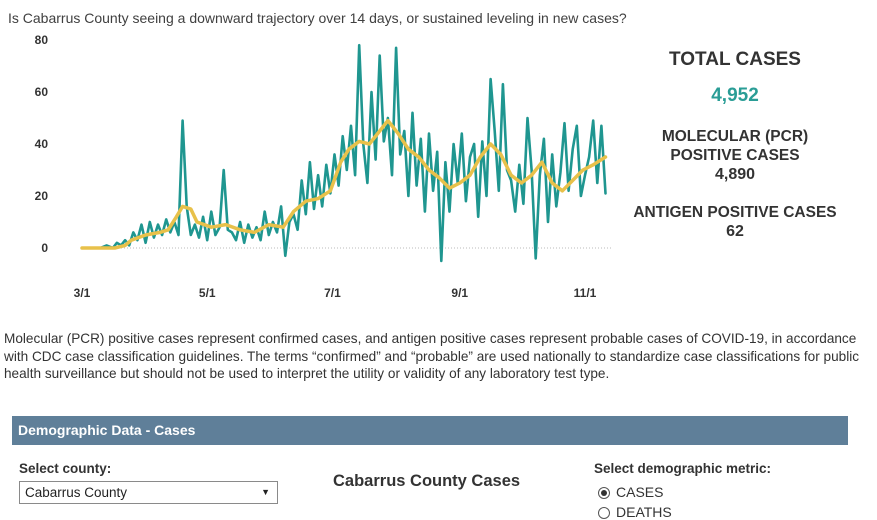 The height and width of the screenshot is (520, 877). I want to click on x-axis: 3/1 5/1 7/1 9/1 11/1, so click(335, 293).